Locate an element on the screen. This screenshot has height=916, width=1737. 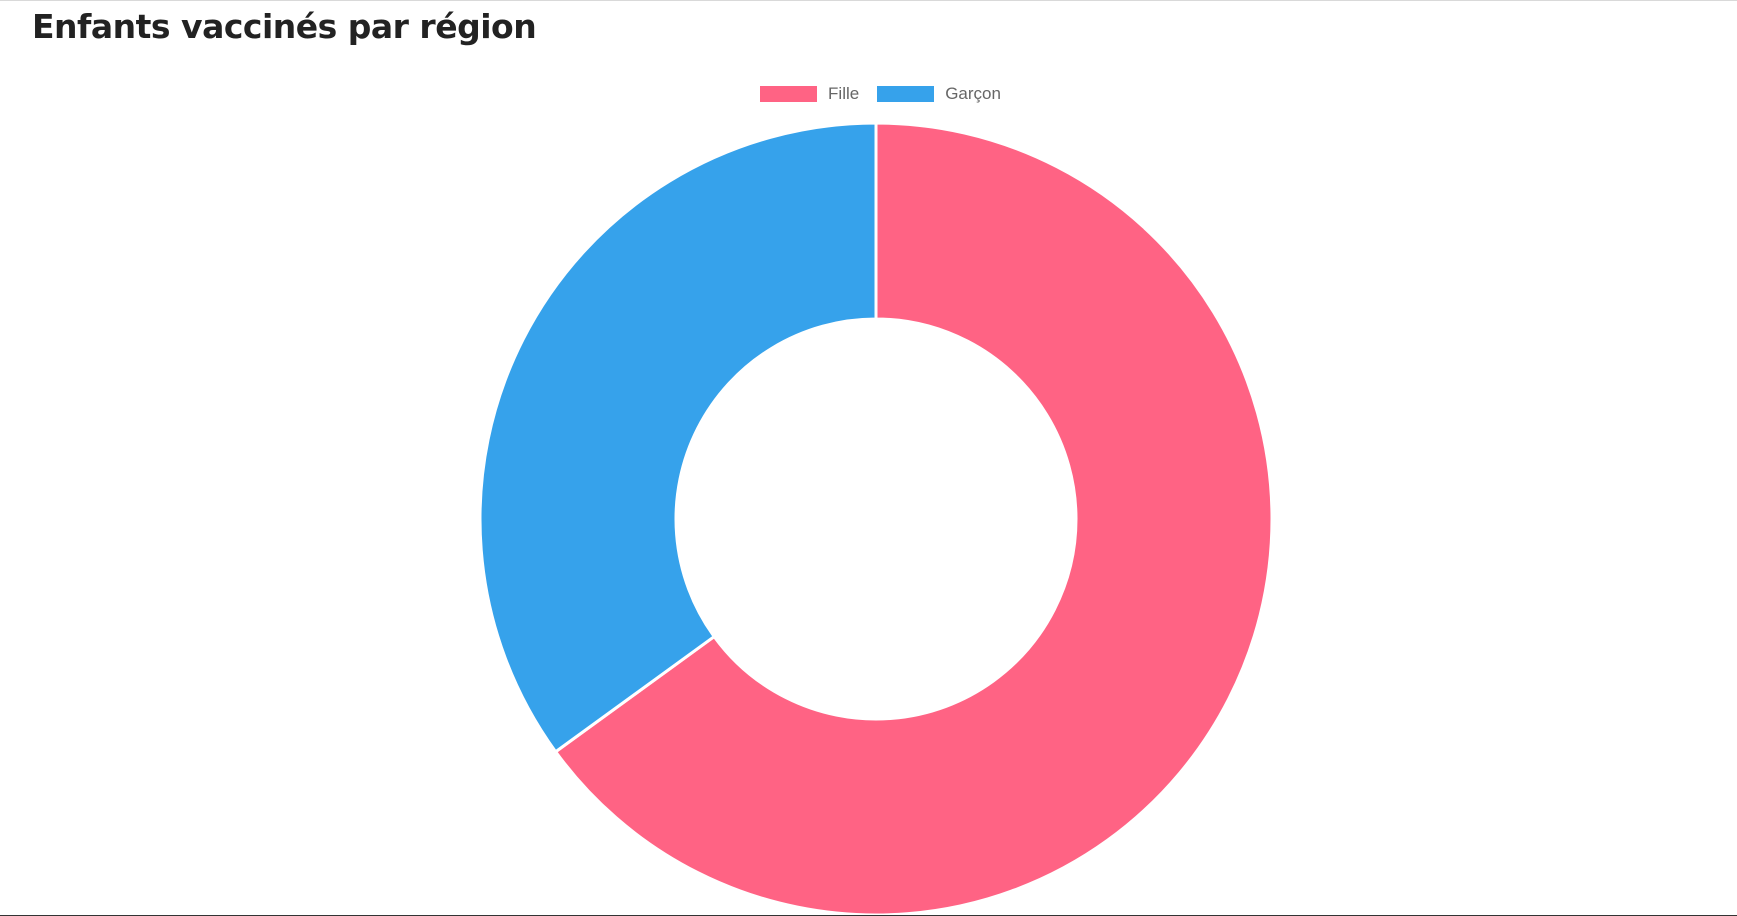
legend-label-garcon: Garçon is located at coordinates (973, 93).